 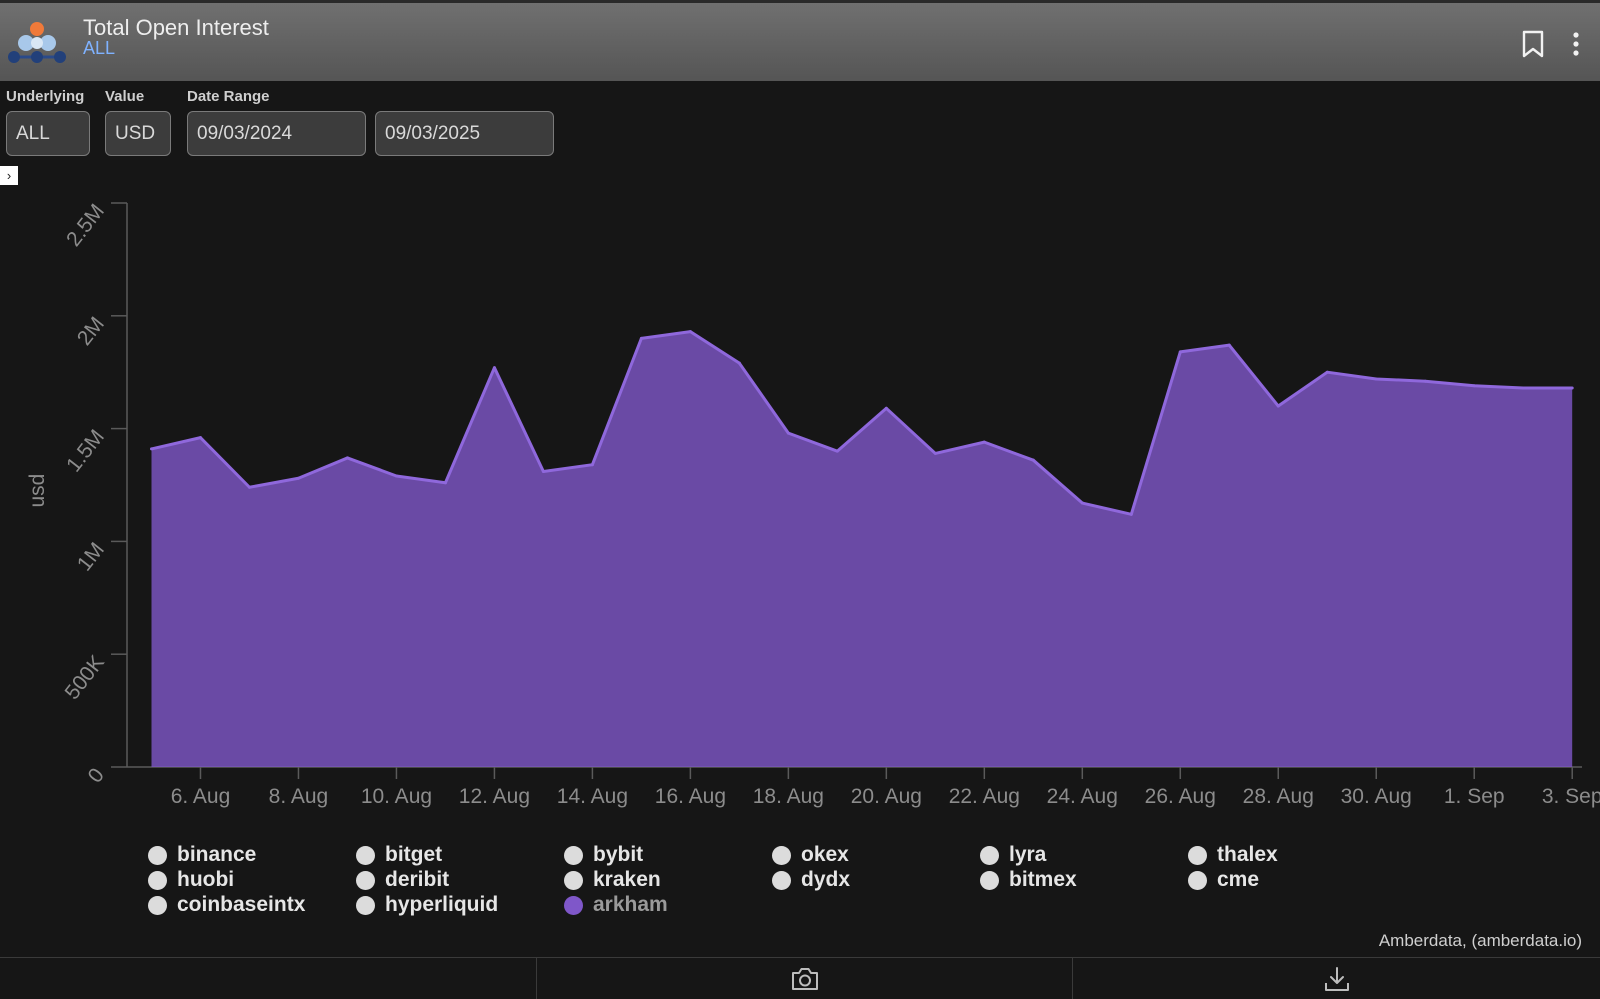 I want to click on download-icon, so click(x=1336, y=979).